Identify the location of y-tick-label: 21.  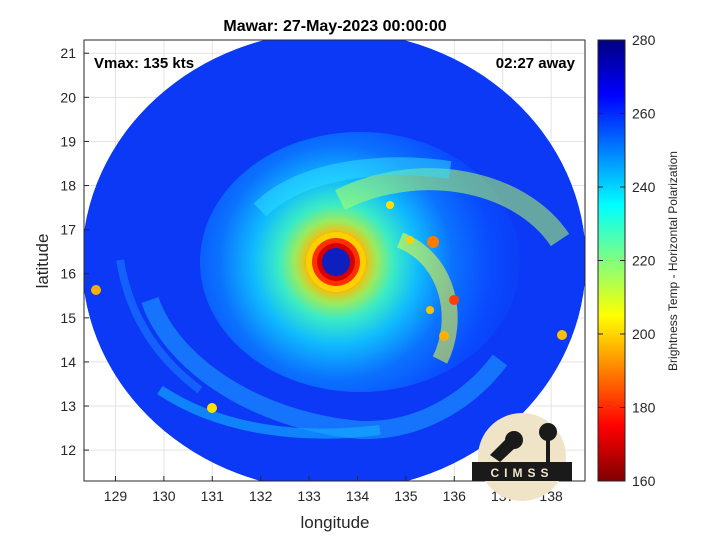
(68, 53).